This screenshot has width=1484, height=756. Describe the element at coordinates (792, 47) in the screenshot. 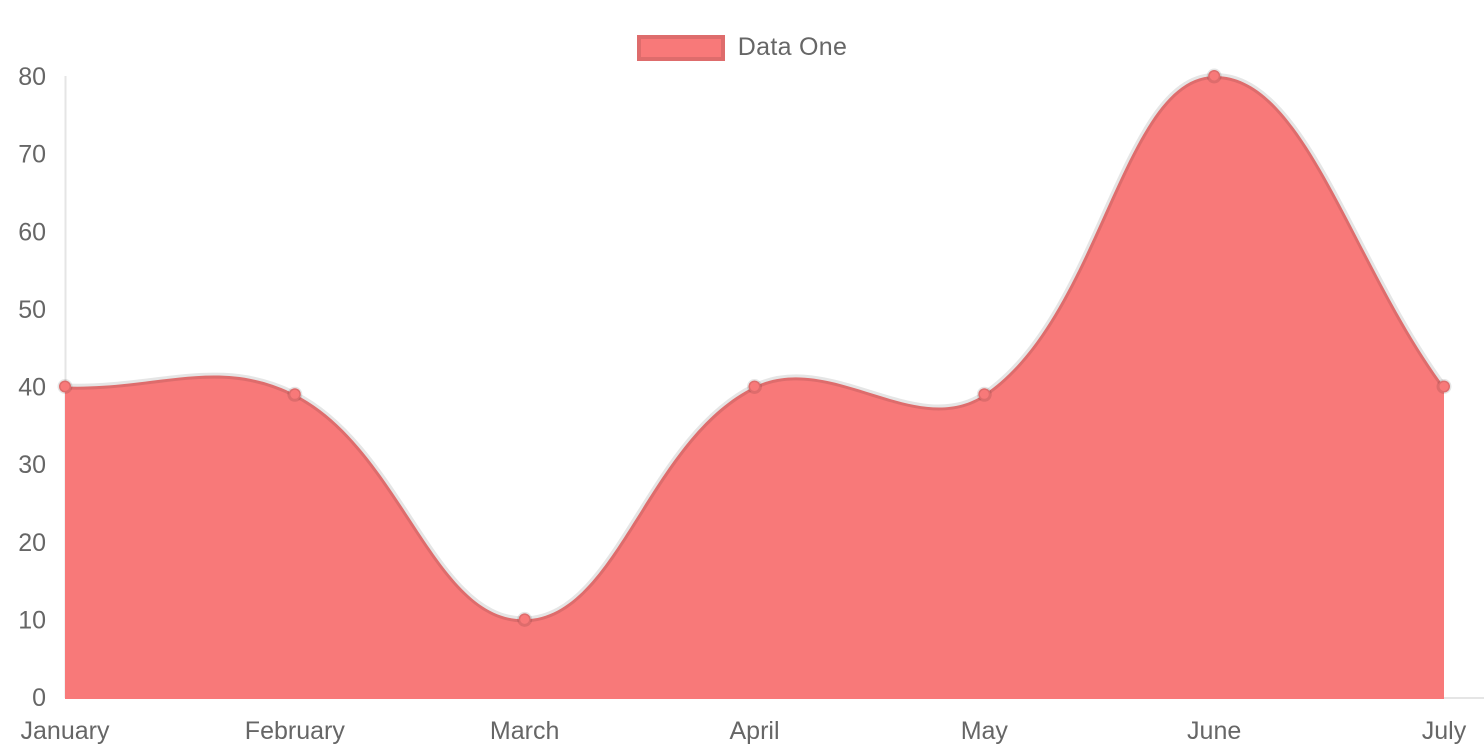

I see `legend-label: Data One` at that location.